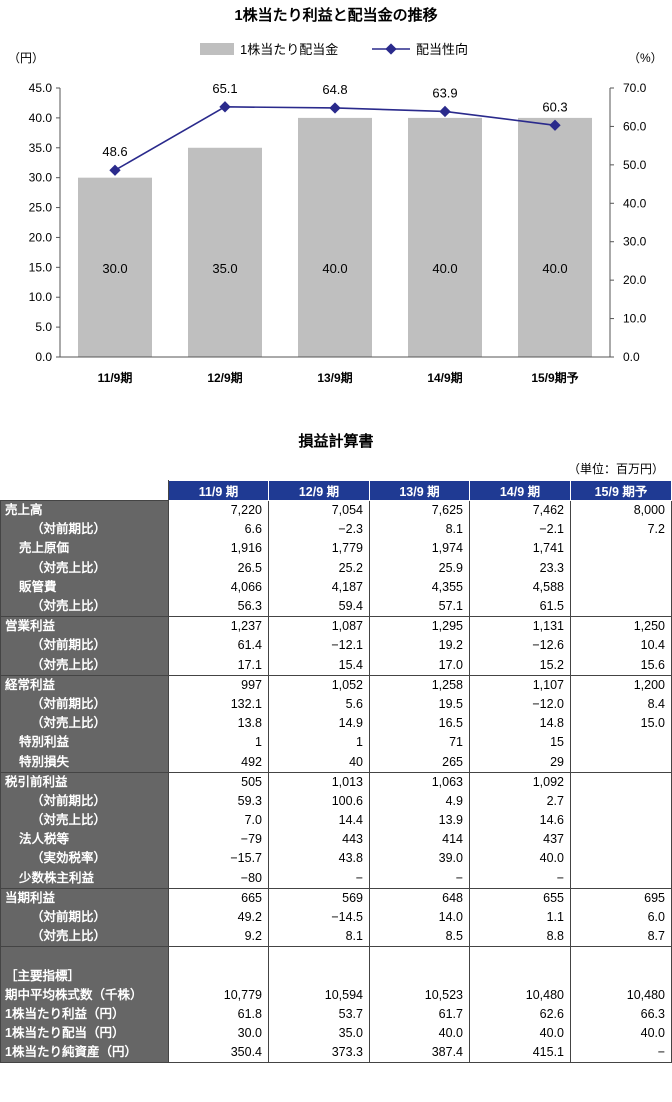 Image resolution: width=672 pixels, height=1102 pixels. What do you see at coordinates (520, 704) in the screenshot?
I see `table-cell: −12.0` at bounding box center [520, 704].